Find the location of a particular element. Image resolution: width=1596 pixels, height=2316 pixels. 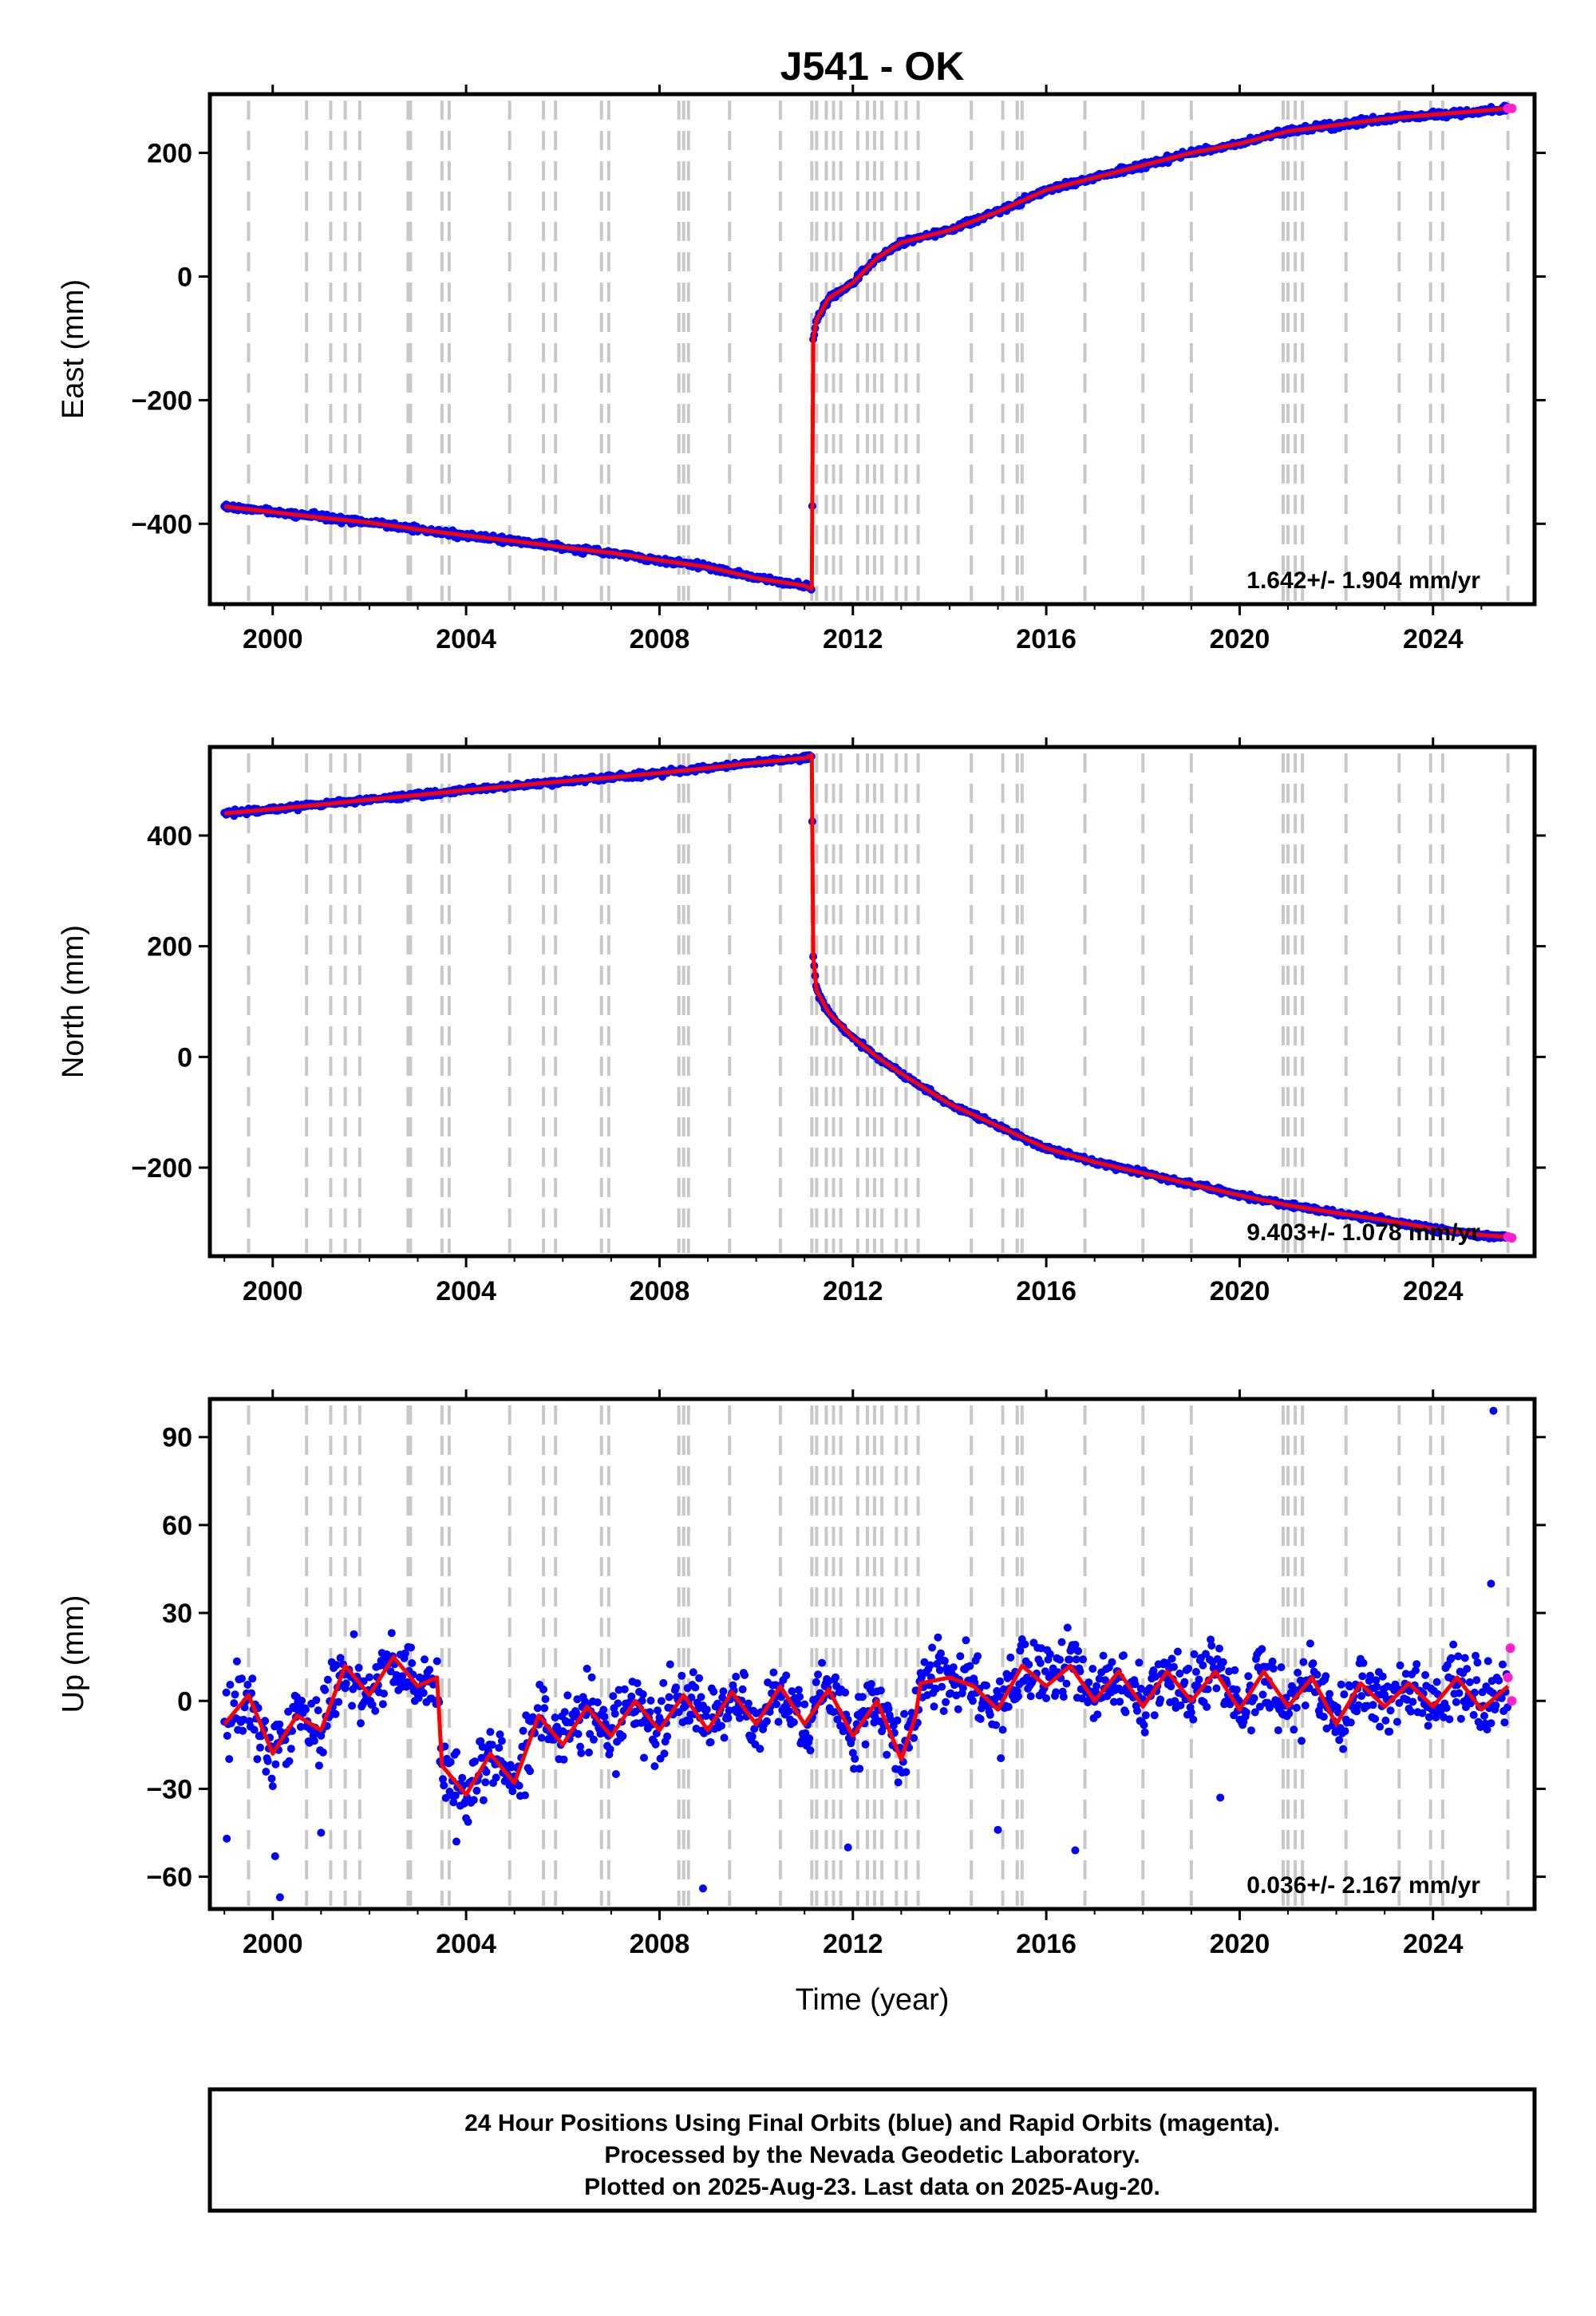

rapid-orbit-point is located at coordinates (1512, 1238).